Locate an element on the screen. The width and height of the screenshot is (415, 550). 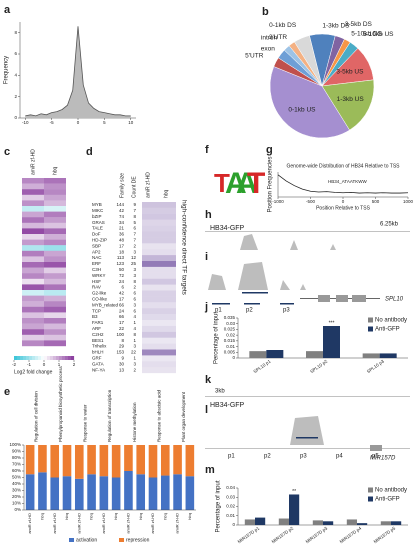
count-de: 12 is located at coordinates (134, 257).